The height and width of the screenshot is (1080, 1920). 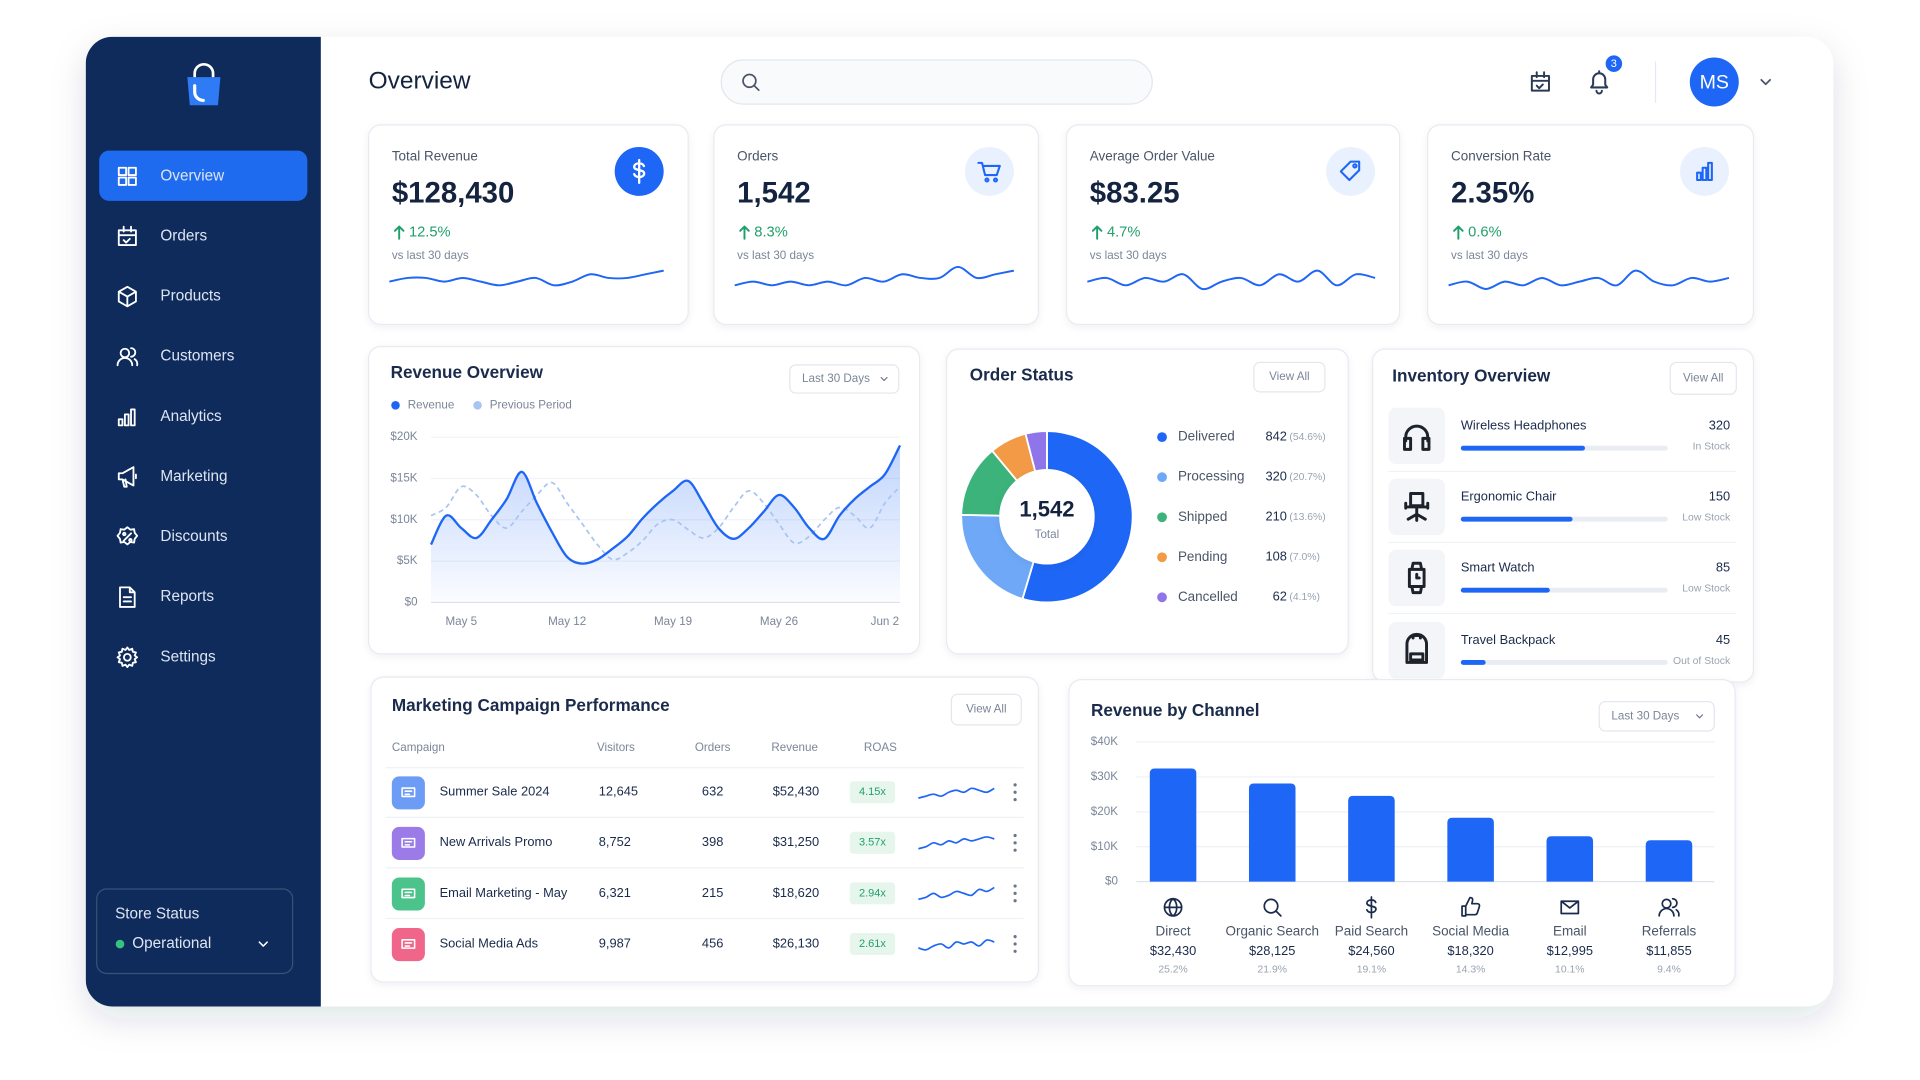 What do you see at coordinates (190, 296) in the screenshot?
I see `nav-label: Products` at bounding box center [190, 296].